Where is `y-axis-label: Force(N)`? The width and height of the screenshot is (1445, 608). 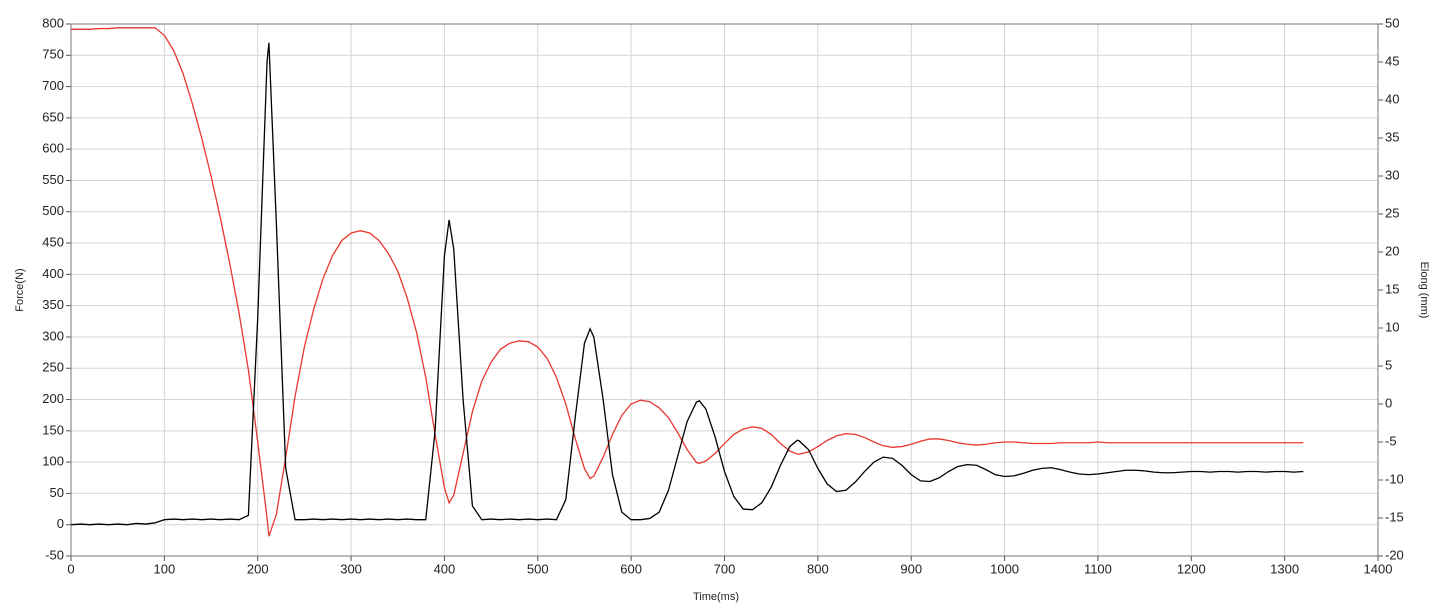 y-axis-label: Force(N) is located at coordinates (20, 289).